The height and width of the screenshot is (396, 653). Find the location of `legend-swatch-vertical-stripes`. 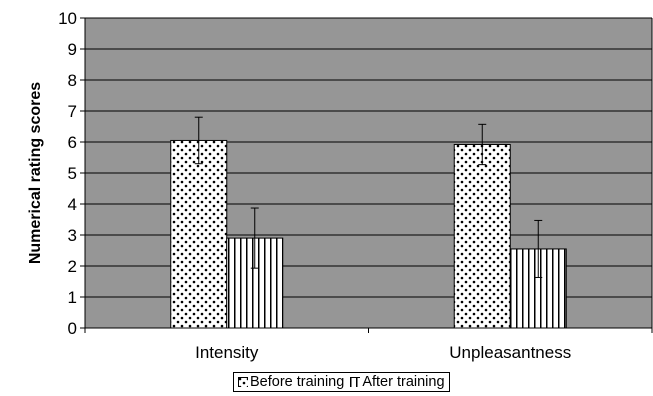

legend-swatch-vertical-stripes is located at coordinates (355, 382).